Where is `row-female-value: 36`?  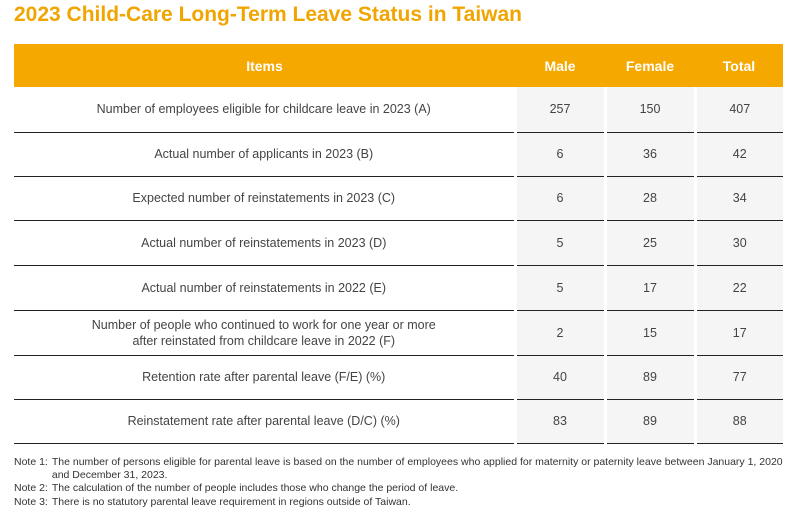
row-female-value: 36 is located at coordinates (649, 154).